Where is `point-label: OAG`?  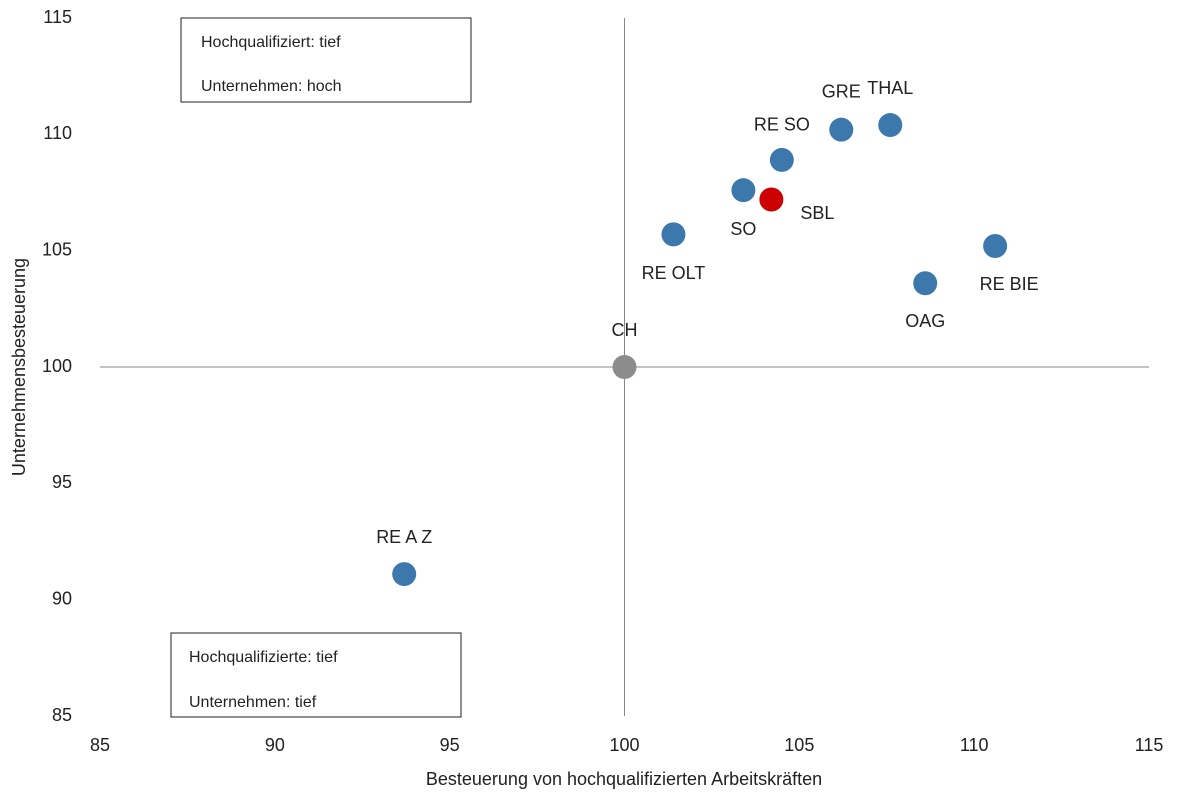
point-label: OAG is located at coordinates (925, 321).